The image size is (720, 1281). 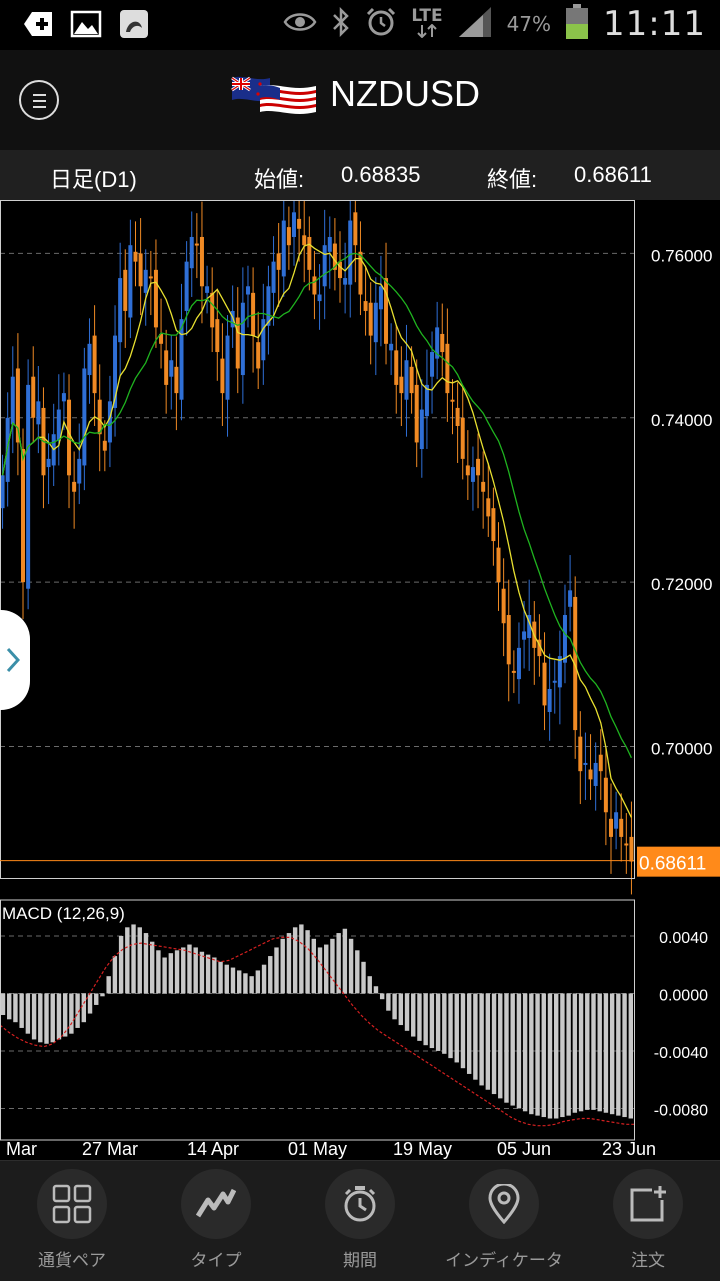 I want to click on grid-icon, so click(x=72, y=1204).